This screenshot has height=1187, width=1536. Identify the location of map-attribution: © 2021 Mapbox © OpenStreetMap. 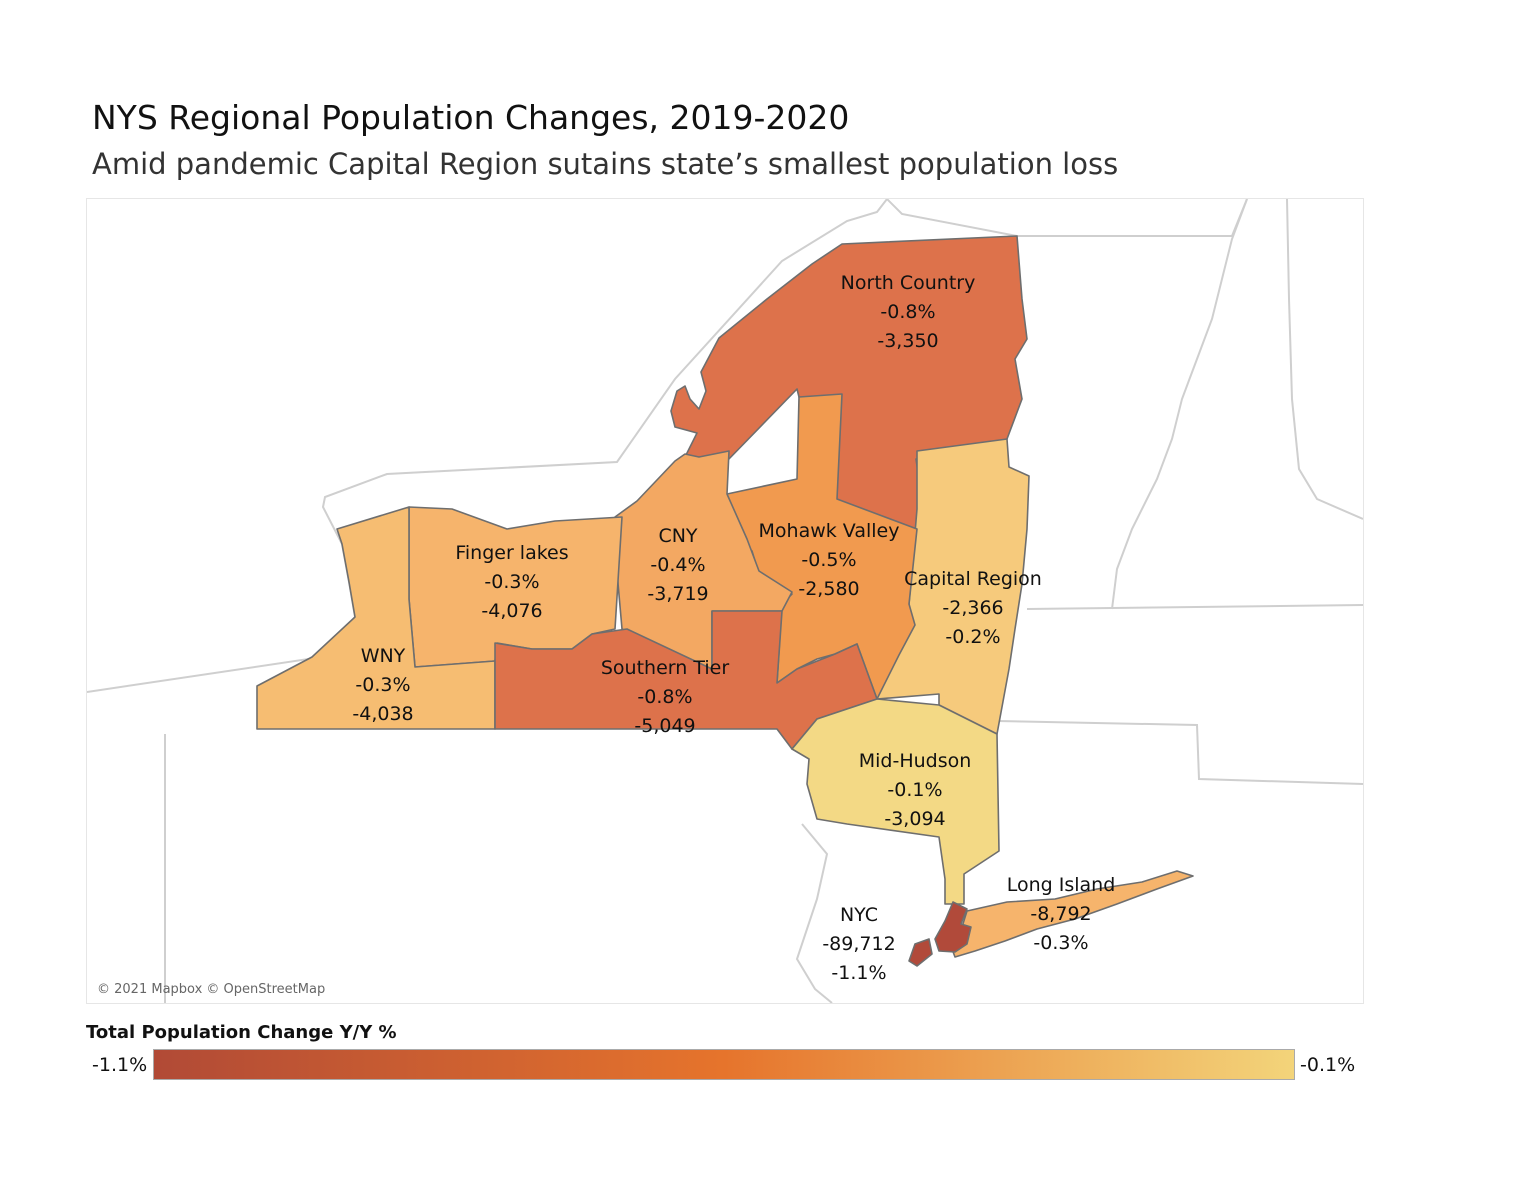
(211, 989).